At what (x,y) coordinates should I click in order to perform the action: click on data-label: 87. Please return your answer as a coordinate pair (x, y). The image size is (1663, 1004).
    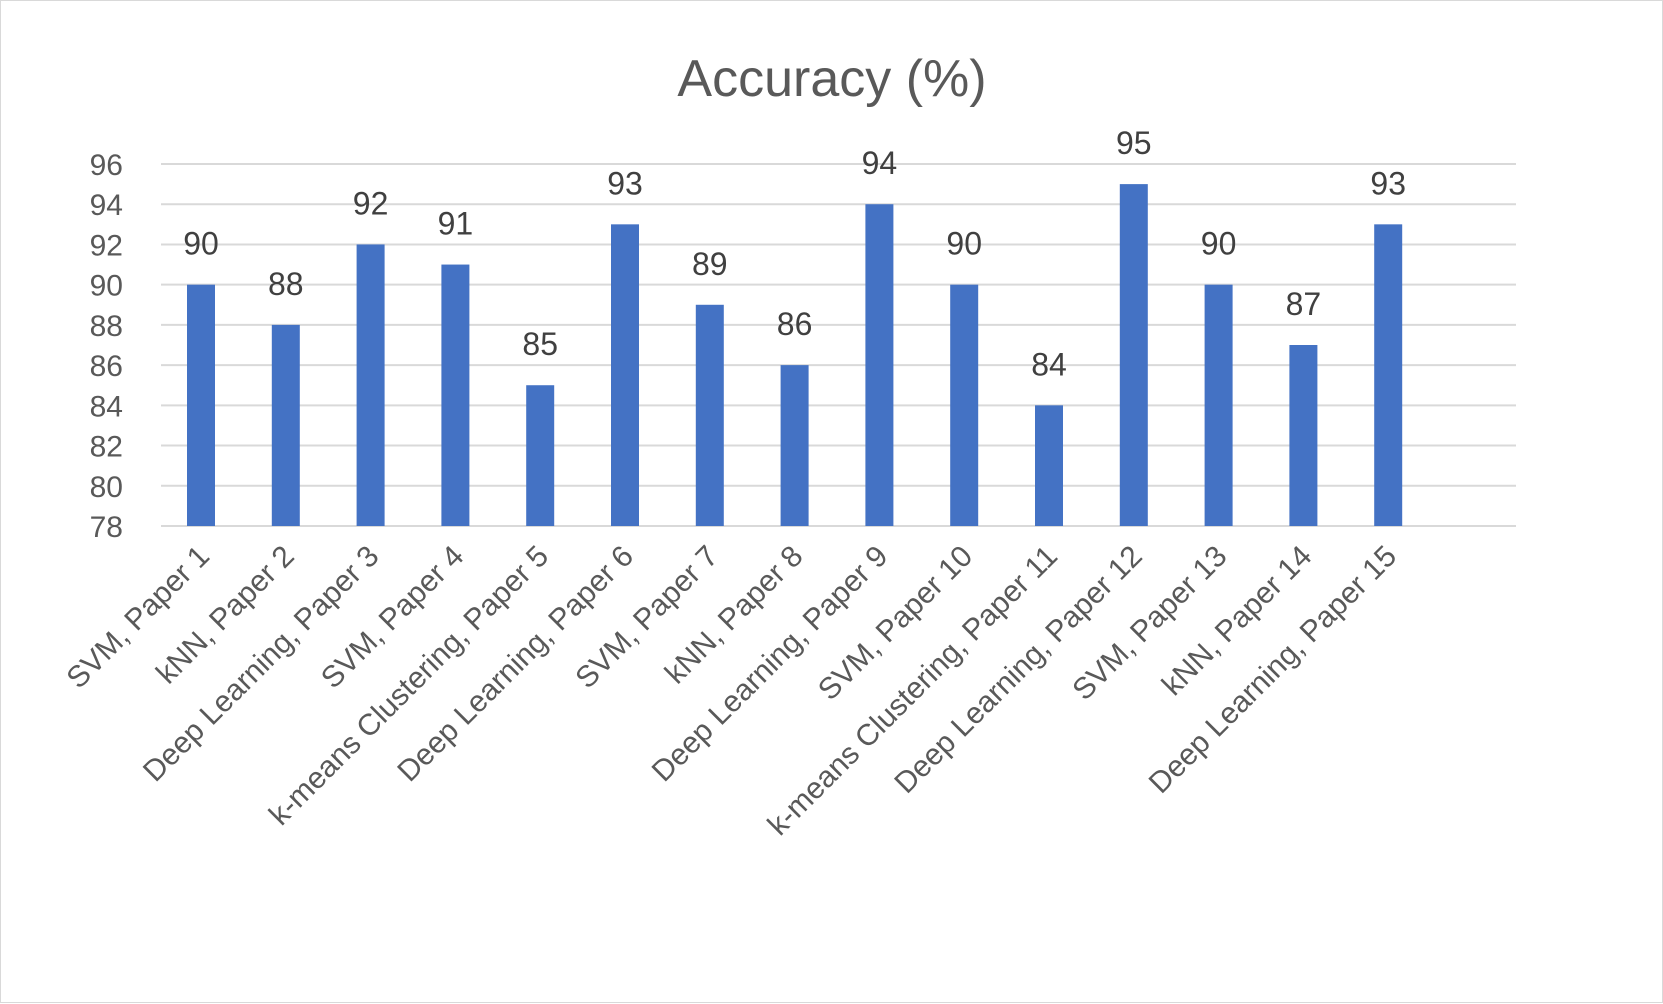
    Looking at the image, I should click on (1304, 304).